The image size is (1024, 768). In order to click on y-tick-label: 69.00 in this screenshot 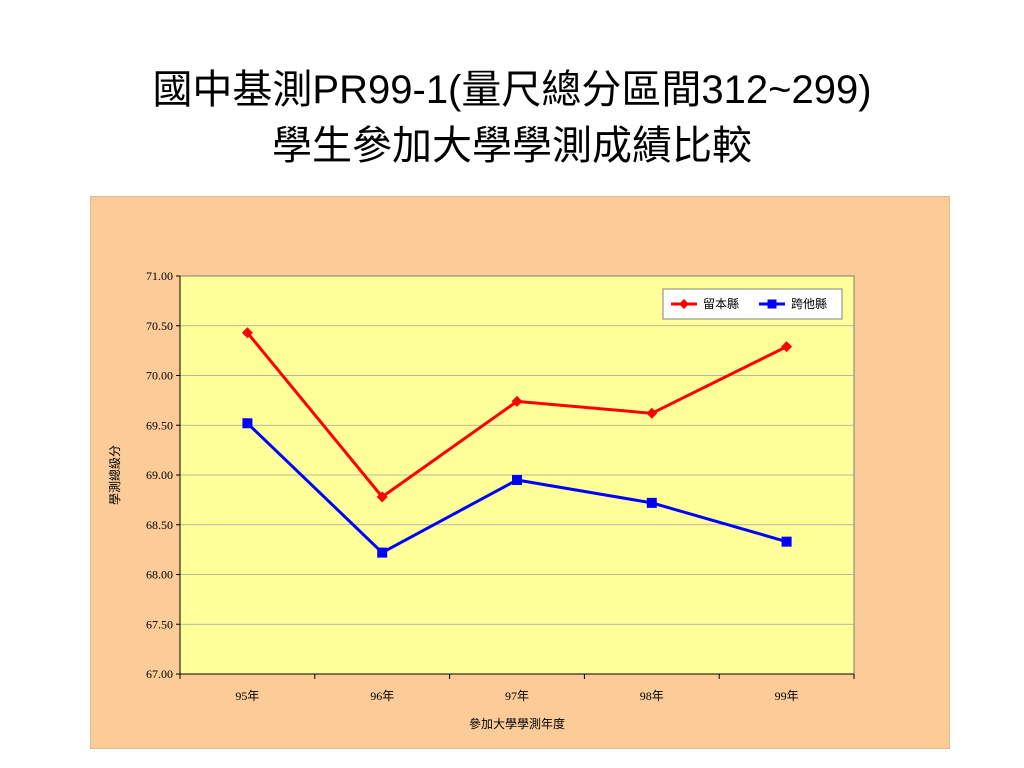, I will do `click(159, 475)`.